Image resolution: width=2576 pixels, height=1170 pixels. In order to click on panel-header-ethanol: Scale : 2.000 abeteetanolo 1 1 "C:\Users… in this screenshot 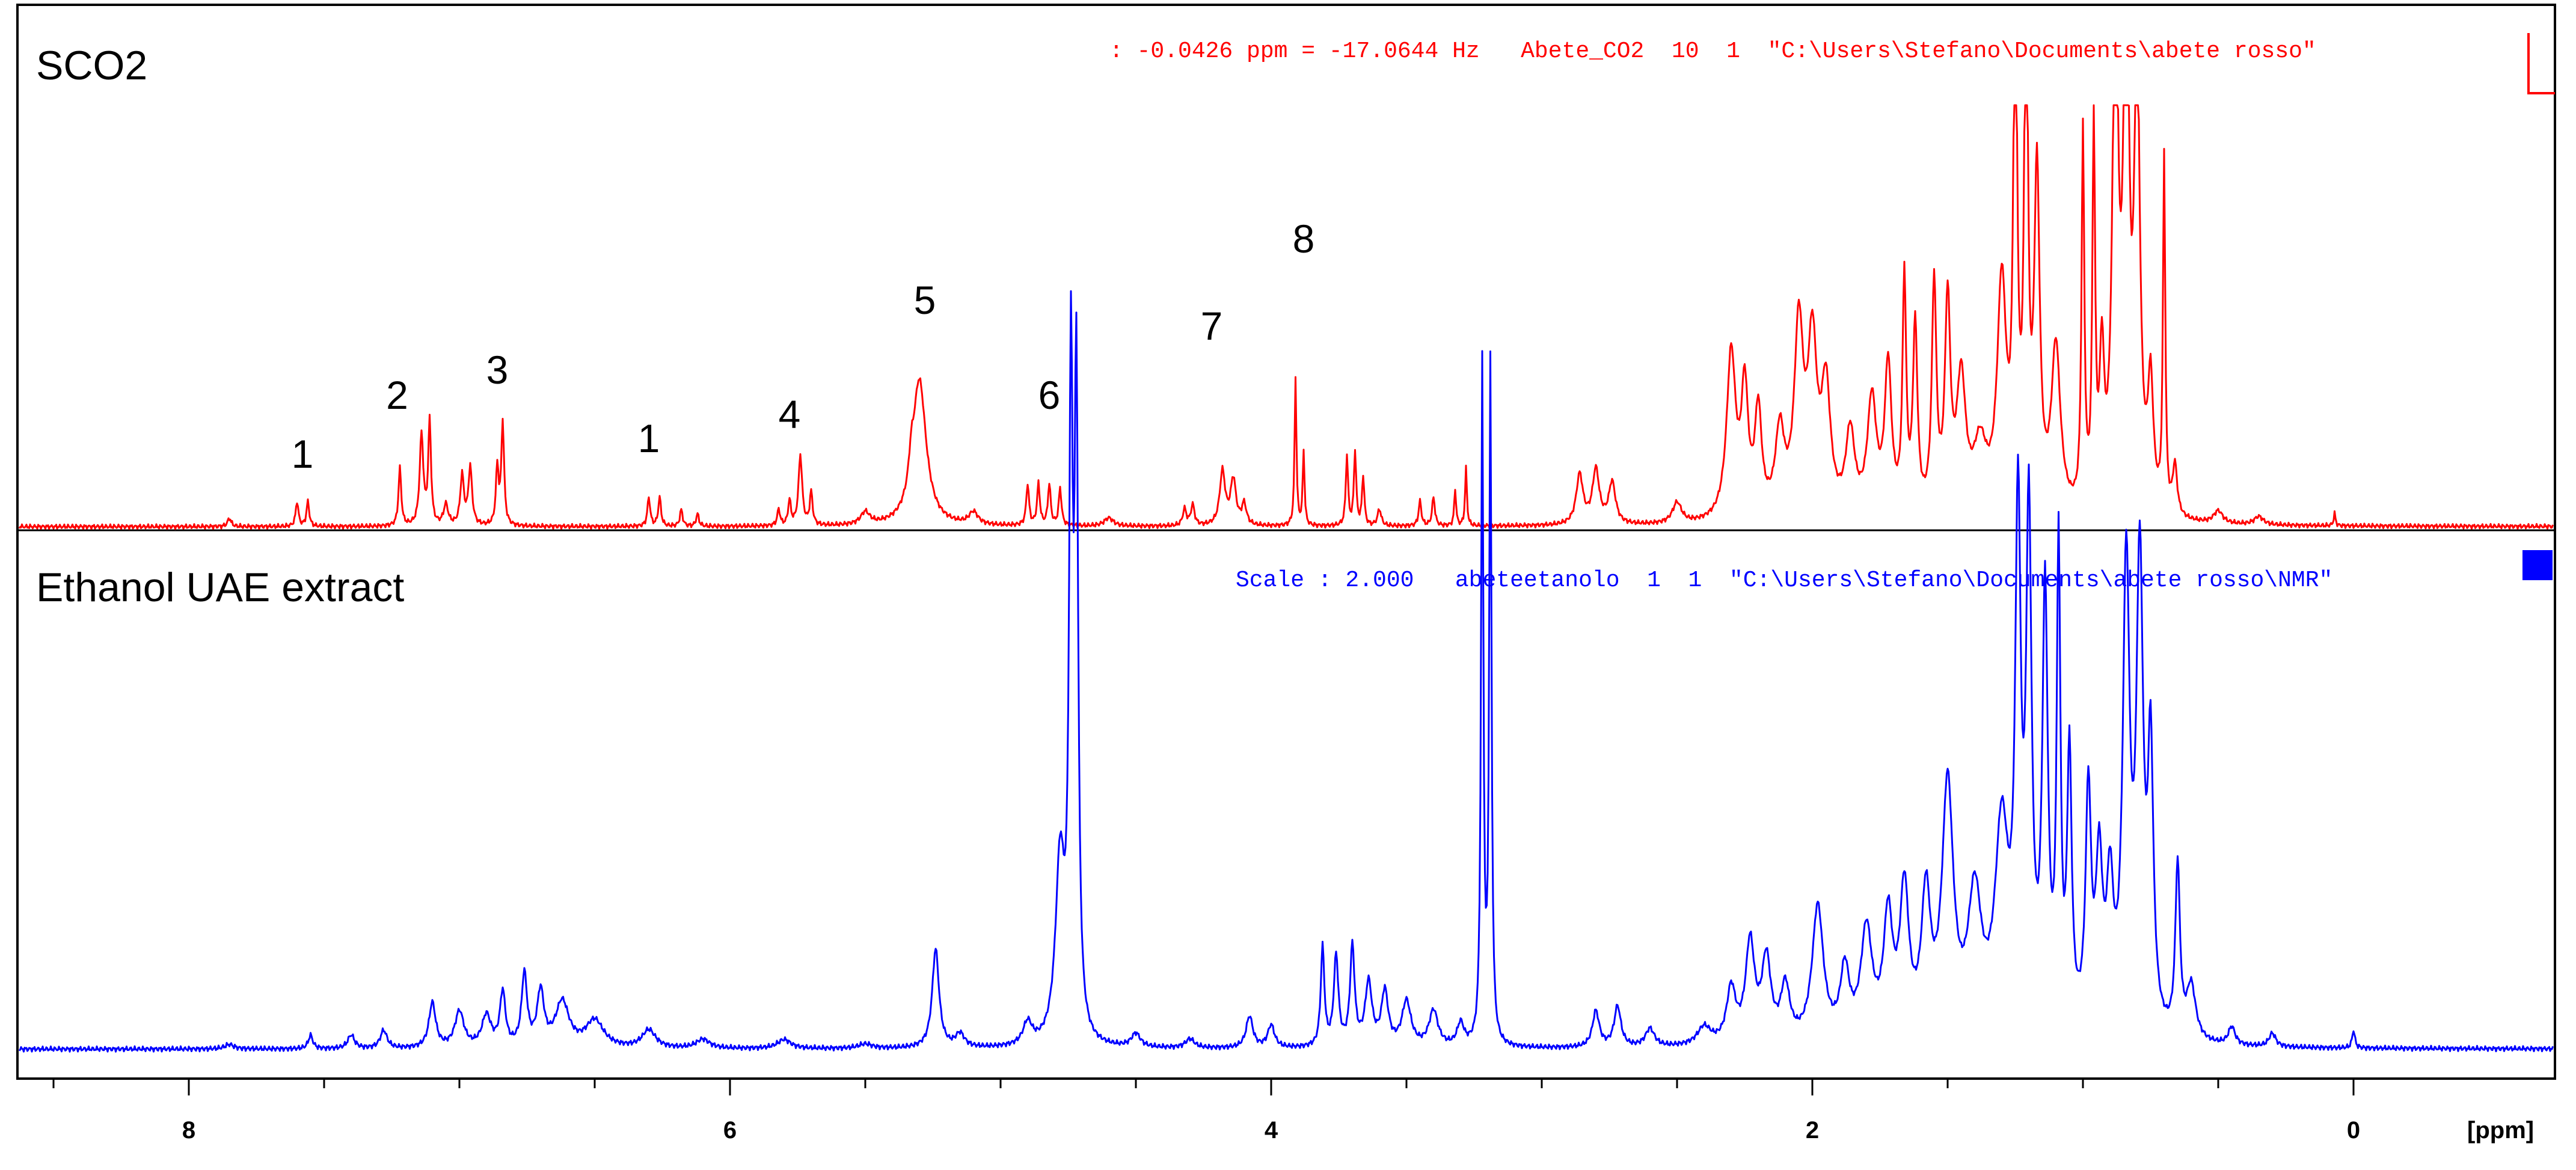, I will do `click(1784, 580)`.